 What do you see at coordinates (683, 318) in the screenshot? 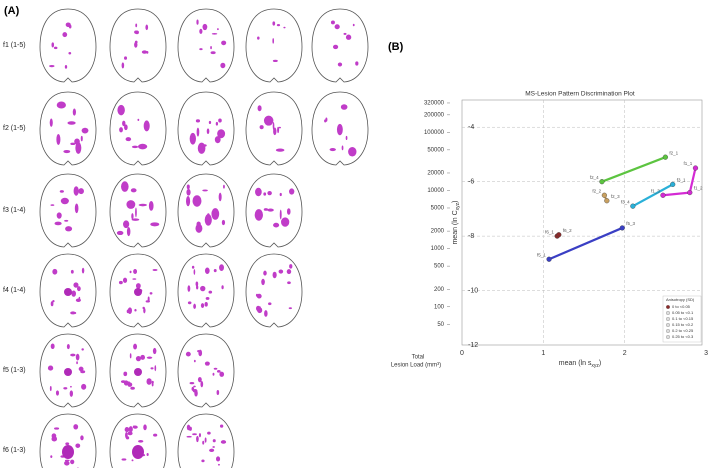
I see `legend-label: 0.1 to <0.15` at bounding box center [683, 318].